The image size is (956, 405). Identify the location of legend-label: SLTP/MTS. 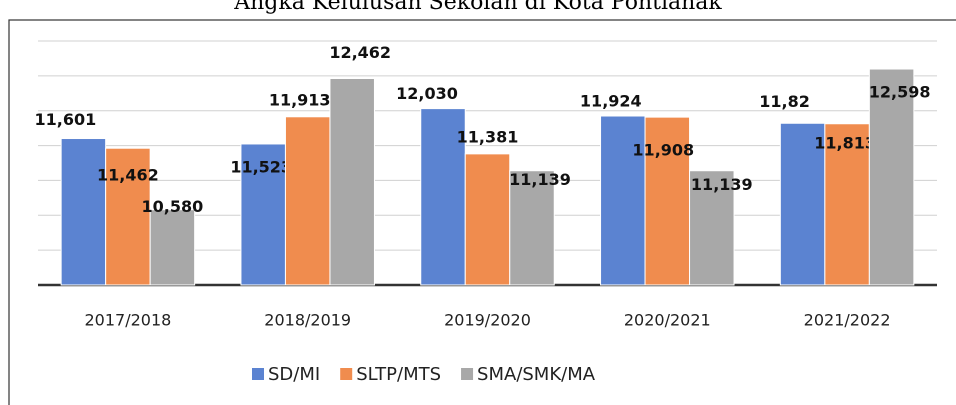
(398, 374).